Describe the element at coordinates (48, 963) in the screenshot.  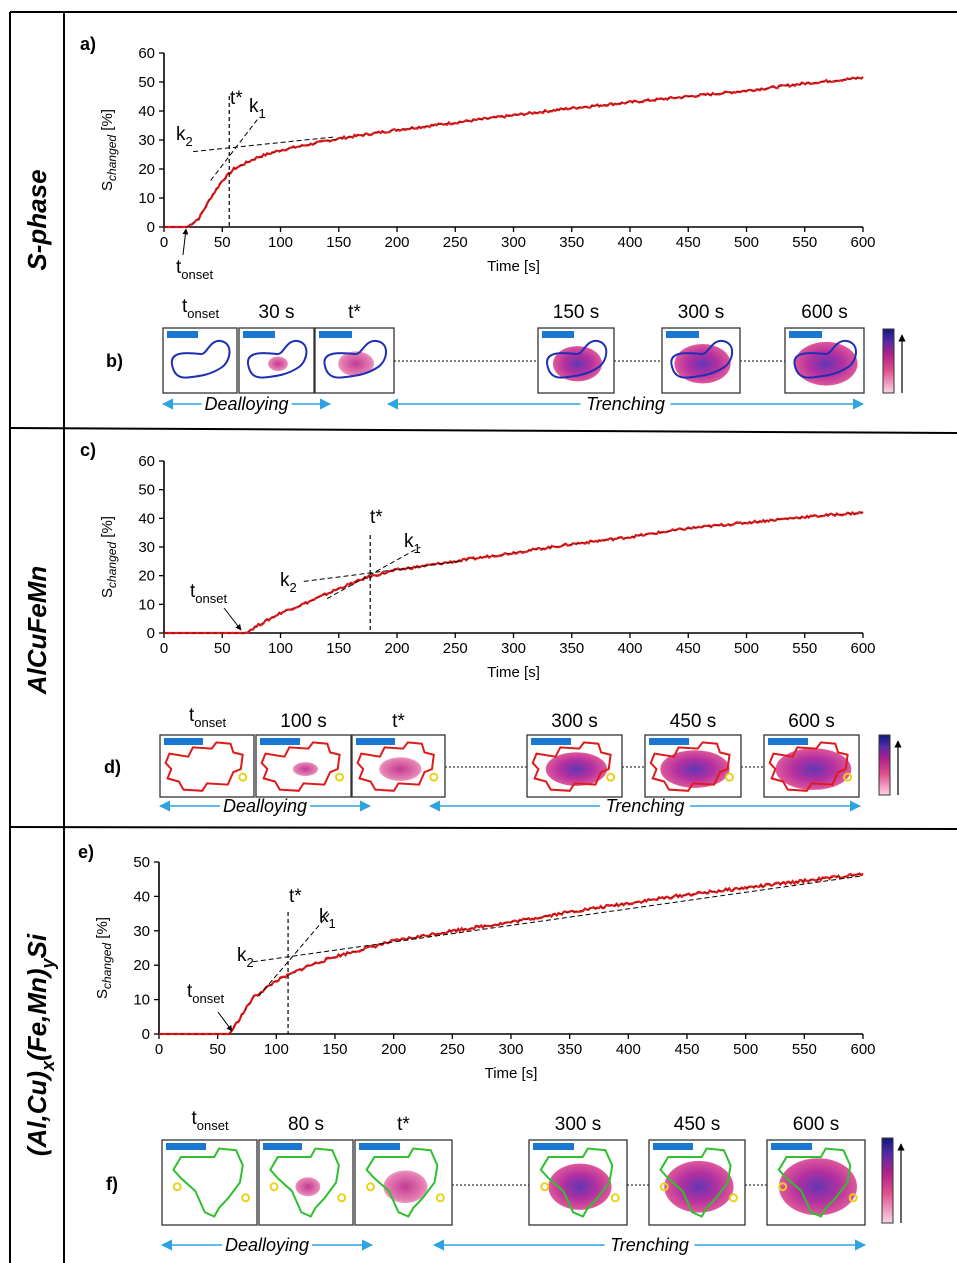
I see `material-part-4: y` at that location.